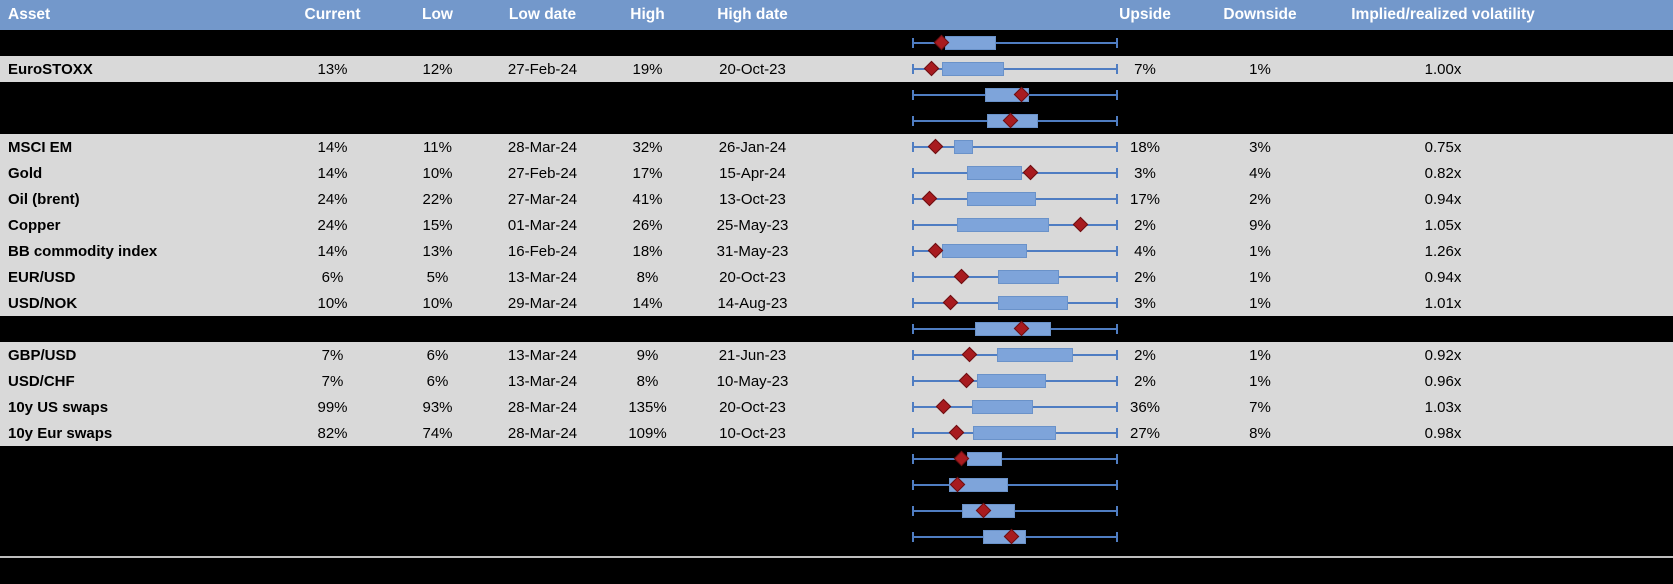 Image resolution: width=1673 pixels, height=584 pixels. I want to click on downside-cell: 9%, so click(1260, 225).